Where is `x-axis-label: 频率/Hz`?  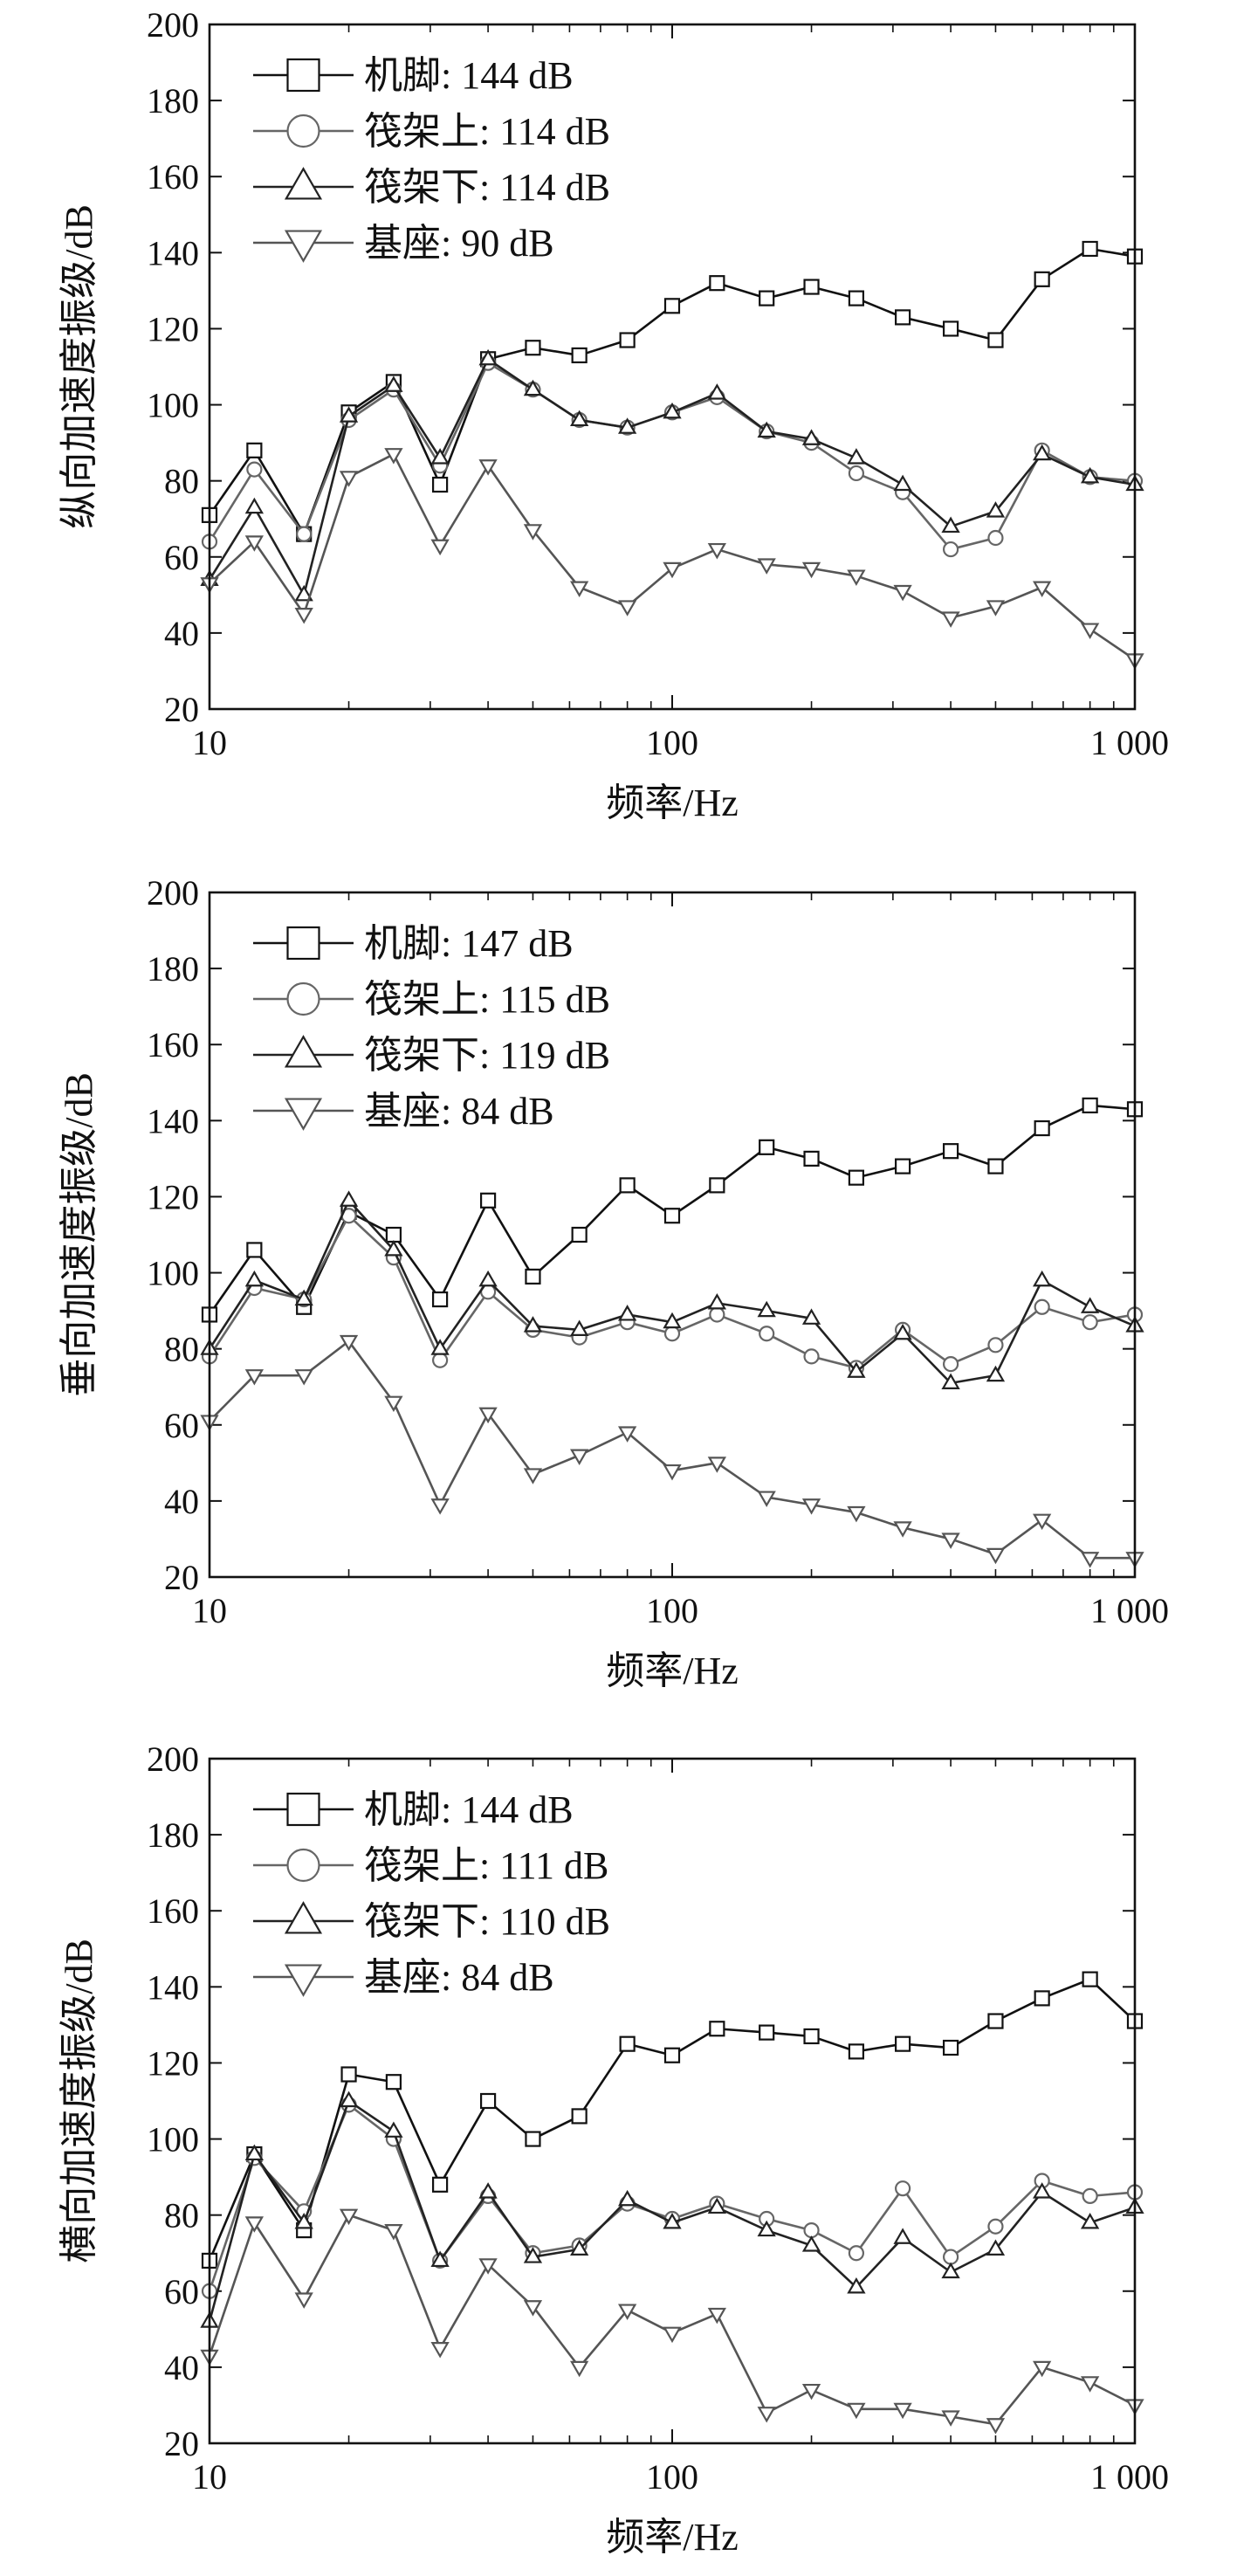
x-axis-label: 频率/Hz is located at coordinates (672, 2537).